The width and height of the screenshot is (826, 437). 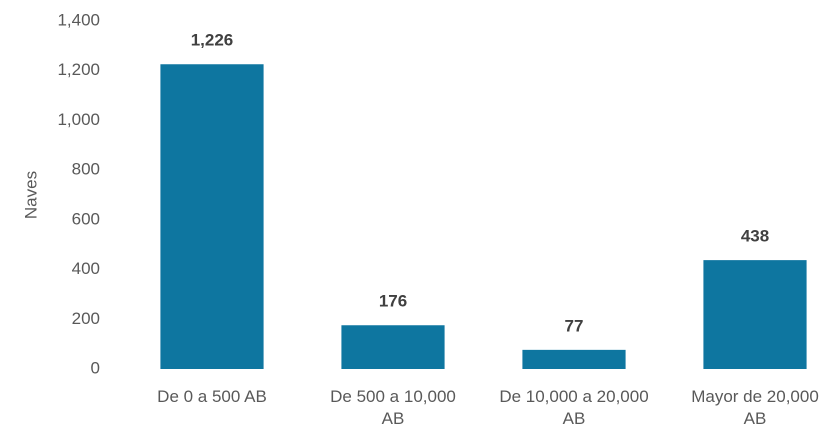 I want to click on value-label: 438, so click(x=755, y=236).